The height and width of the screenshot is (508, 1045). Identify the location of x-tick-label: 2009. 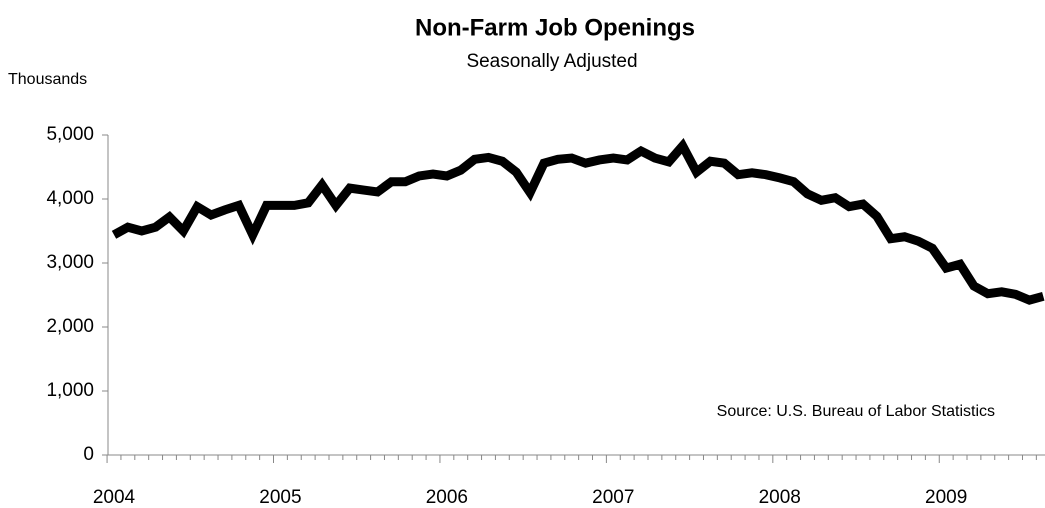
(946, 497).